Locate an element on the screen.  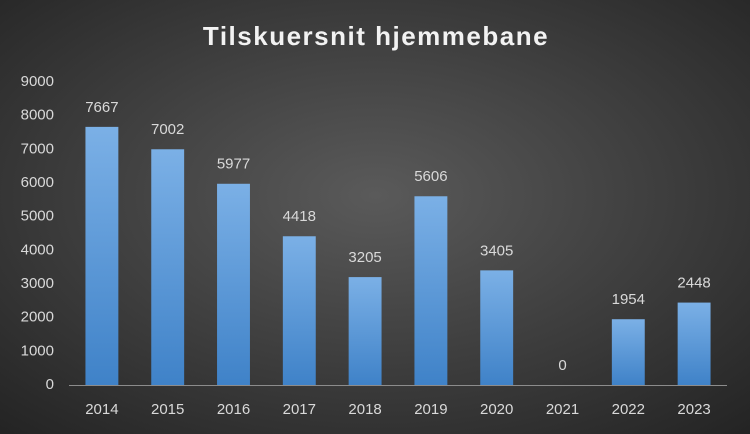
data-label: 5606 is located at coordinates (430, 176).